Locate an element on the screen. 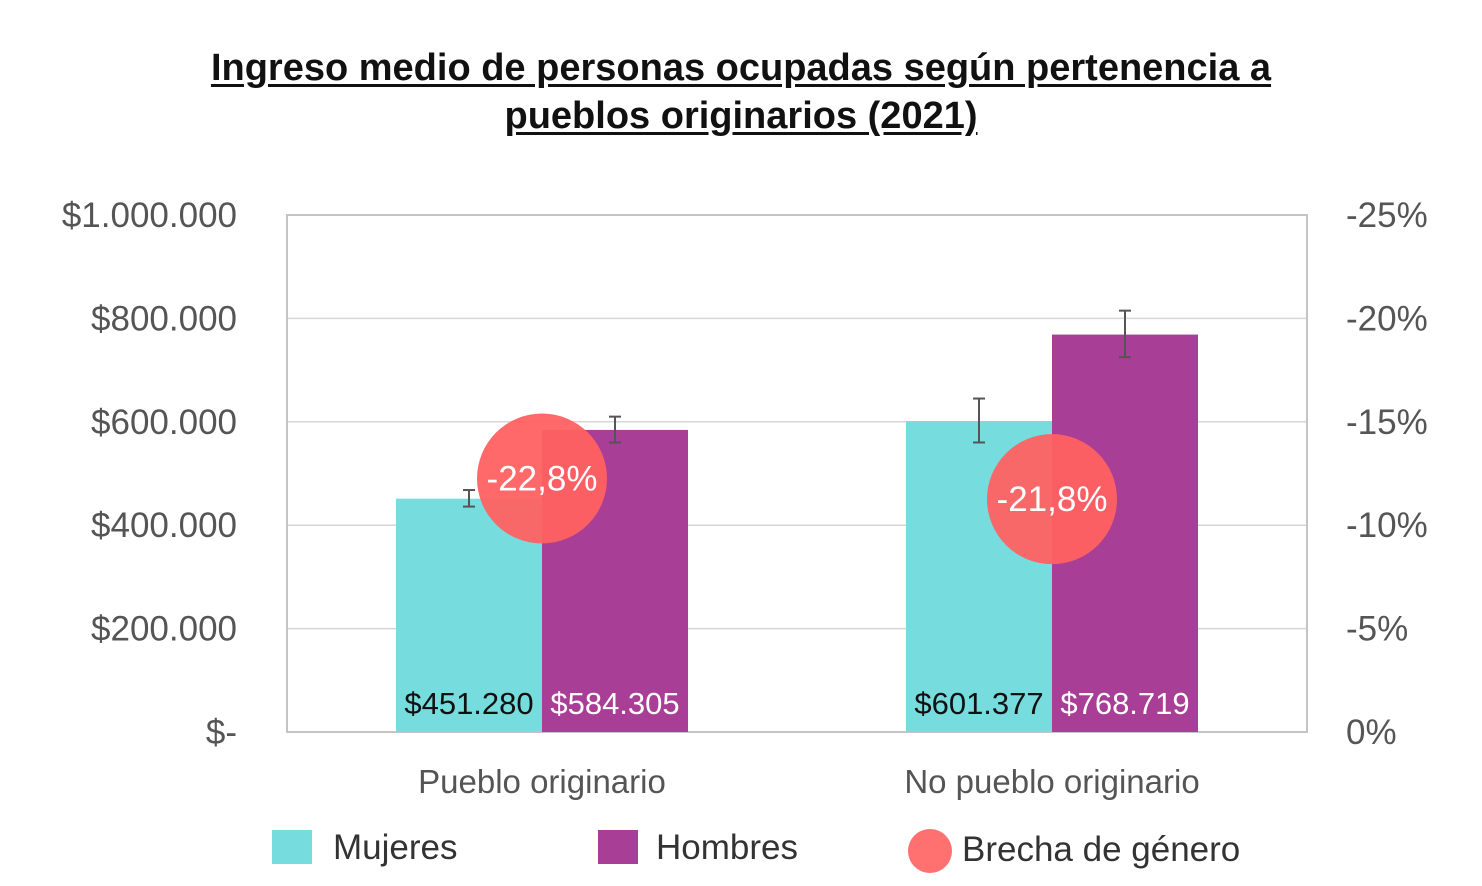 Image resolution: width=1482 pixels, height=886 pixels. legend-label-hombres: Hombres is located at coordinates (727, 847).